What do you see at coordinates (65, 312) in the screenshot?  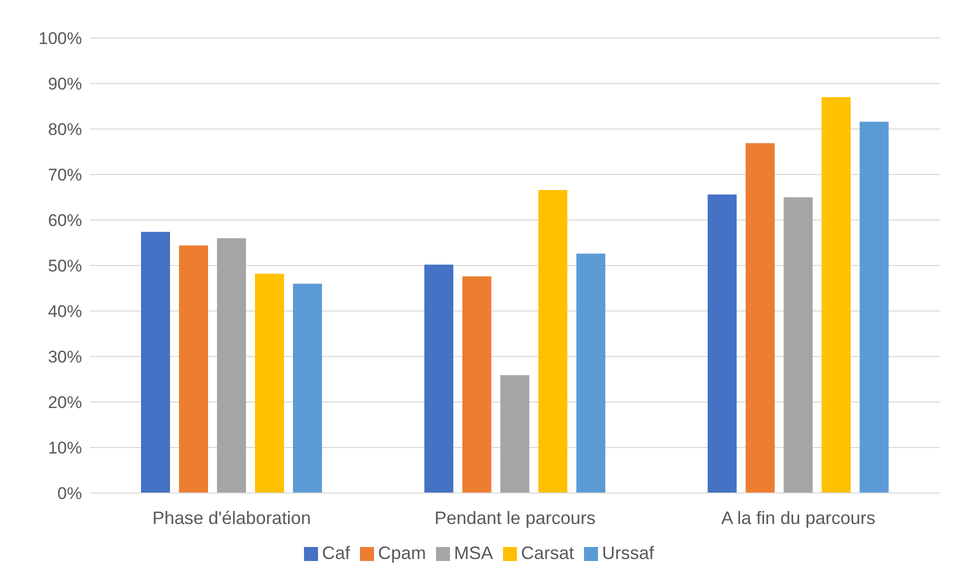 I see `y-tick-label: 40%` at bounding box center [65, 312].